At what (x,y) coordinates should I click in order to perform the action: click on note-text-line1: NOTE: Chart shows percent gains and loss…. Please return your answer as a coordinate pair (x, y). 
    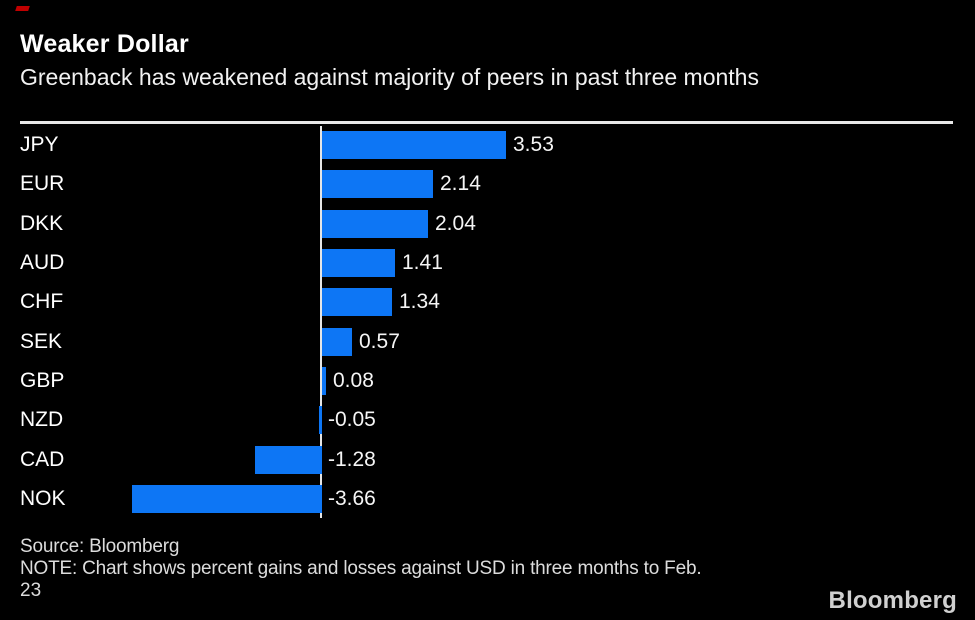
    Looking at the image, I should click on (361, 568).